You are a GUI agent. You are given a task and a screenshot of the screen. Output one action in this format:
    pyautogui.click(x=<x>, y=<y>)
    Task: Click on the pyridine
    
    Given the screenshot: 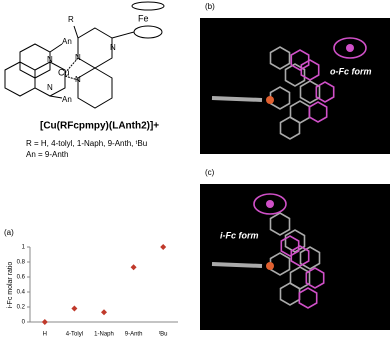 What is the action you would take?
    pyautogui.click(x=95, y=88)
    